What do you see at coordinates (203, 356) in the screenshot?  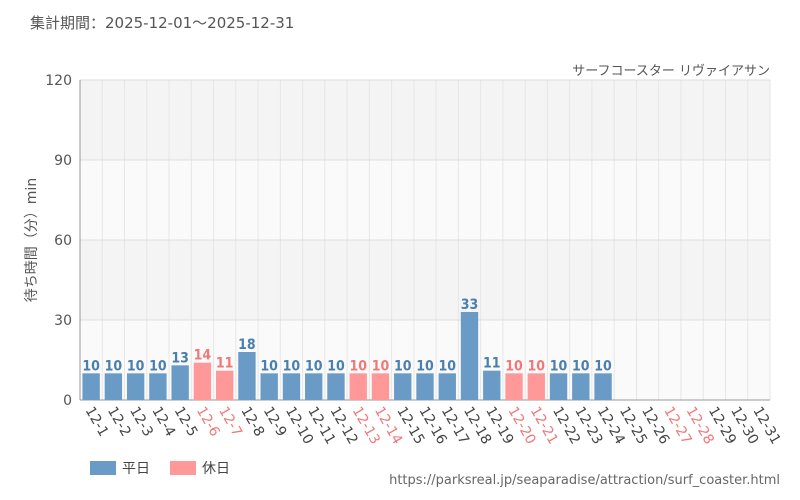 I see `data-label-12-6: 14` at bounding box center [203, 356].